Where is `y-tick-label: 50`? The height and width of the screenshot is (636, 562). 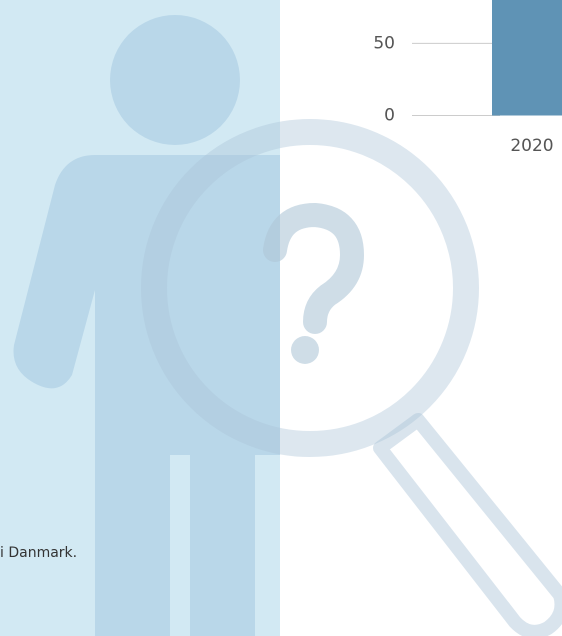 y-tick-label: 50 is located at coordinates (384, 43).